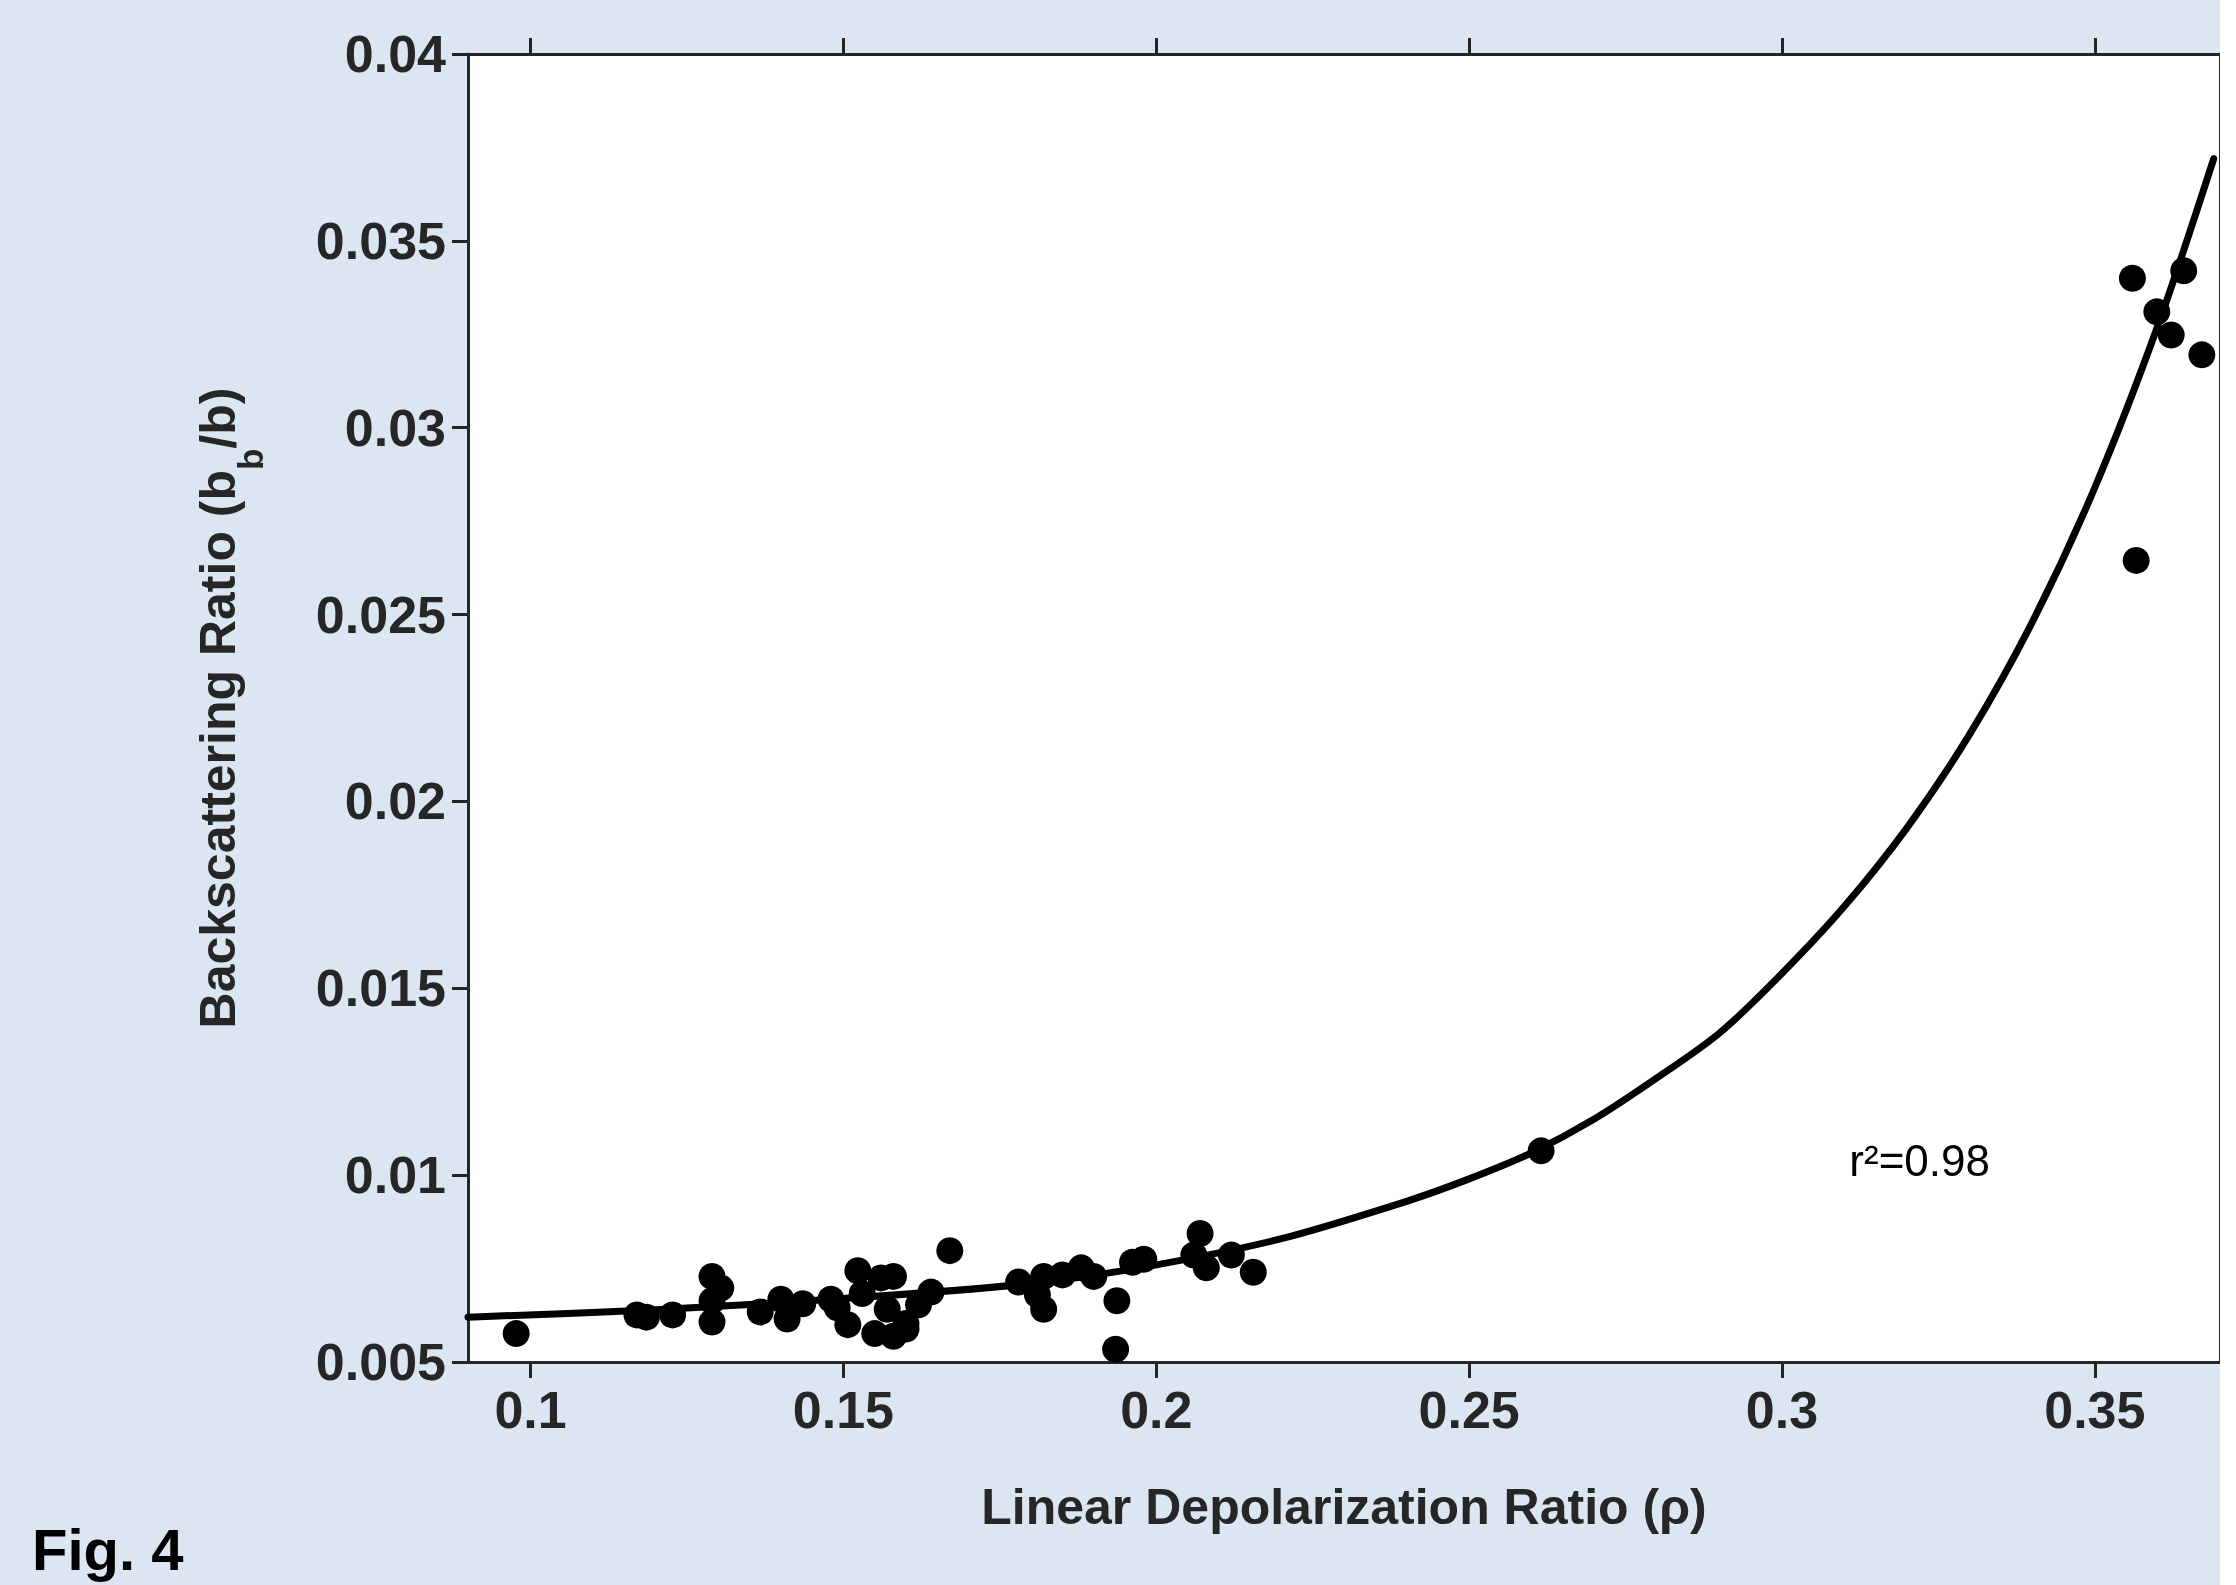 The image size is (2236, 1585). Describe the element at coordinates (230, 708) in the screenshot. I see `y-axis-title: Backscattering Ratio (bb/b)` at that location.